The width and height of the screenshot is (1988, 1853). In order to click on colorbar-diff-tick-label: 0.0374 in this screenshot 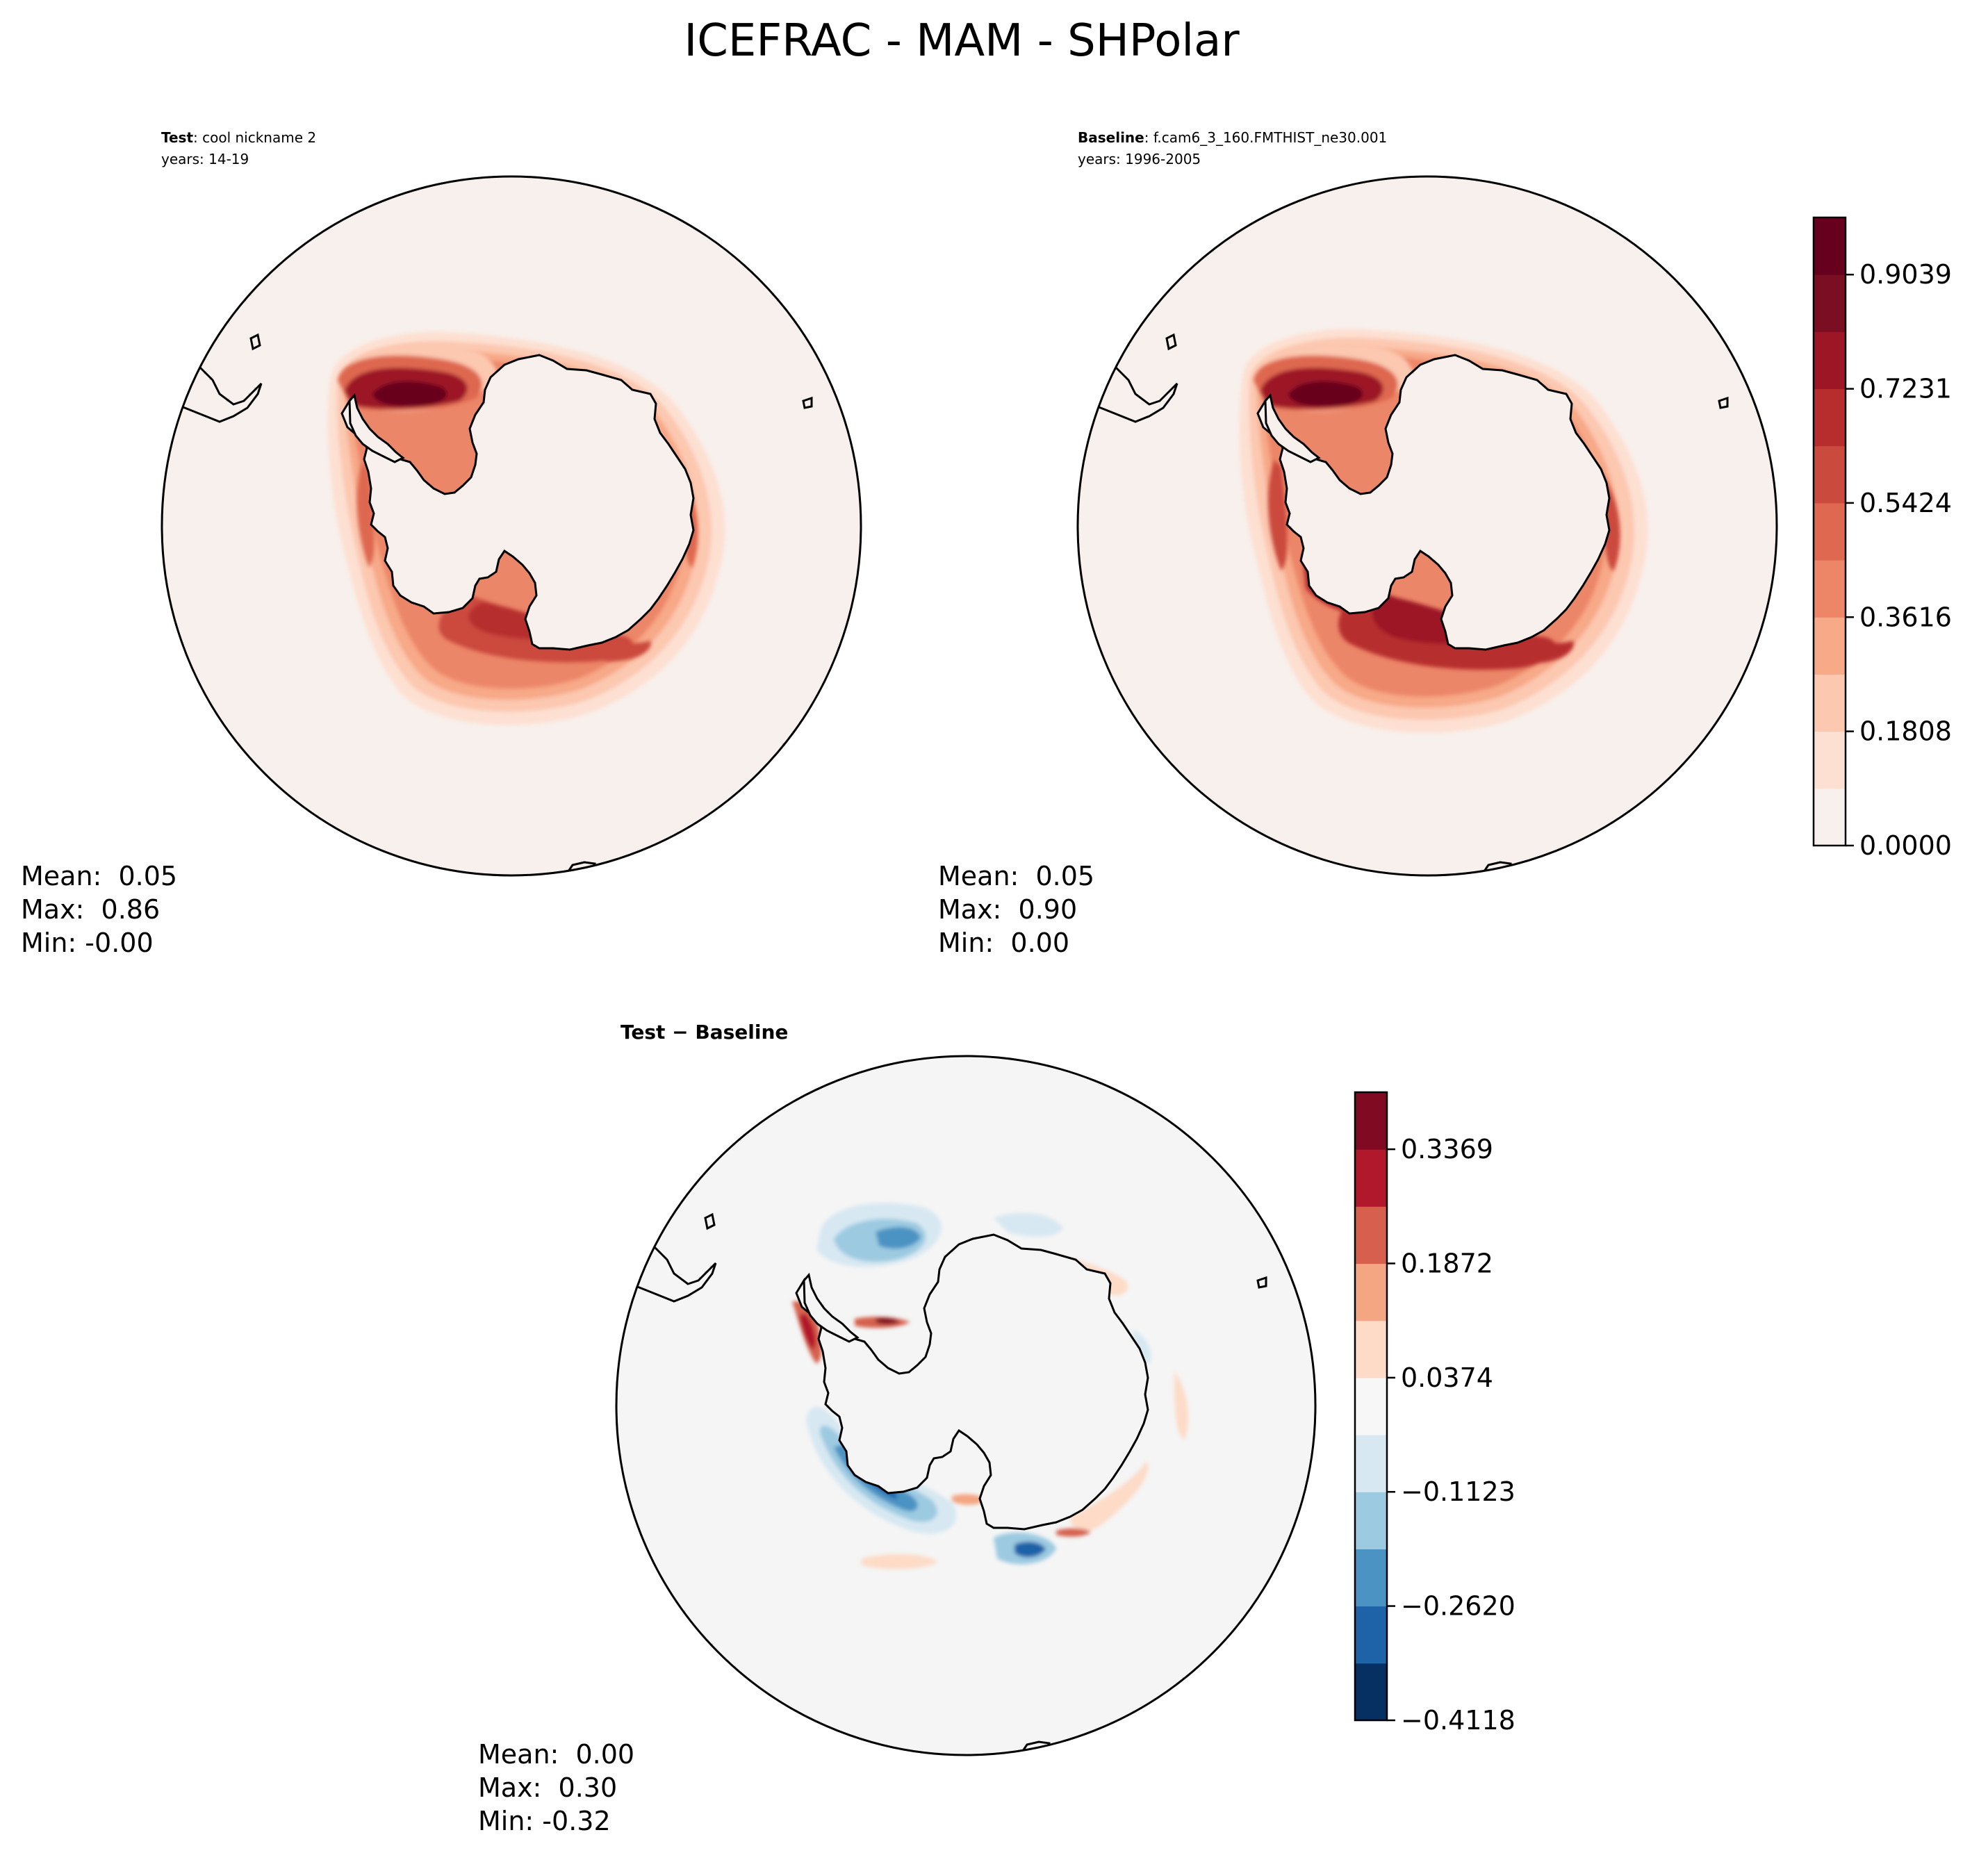, I will do `click(1447, 1377)`.